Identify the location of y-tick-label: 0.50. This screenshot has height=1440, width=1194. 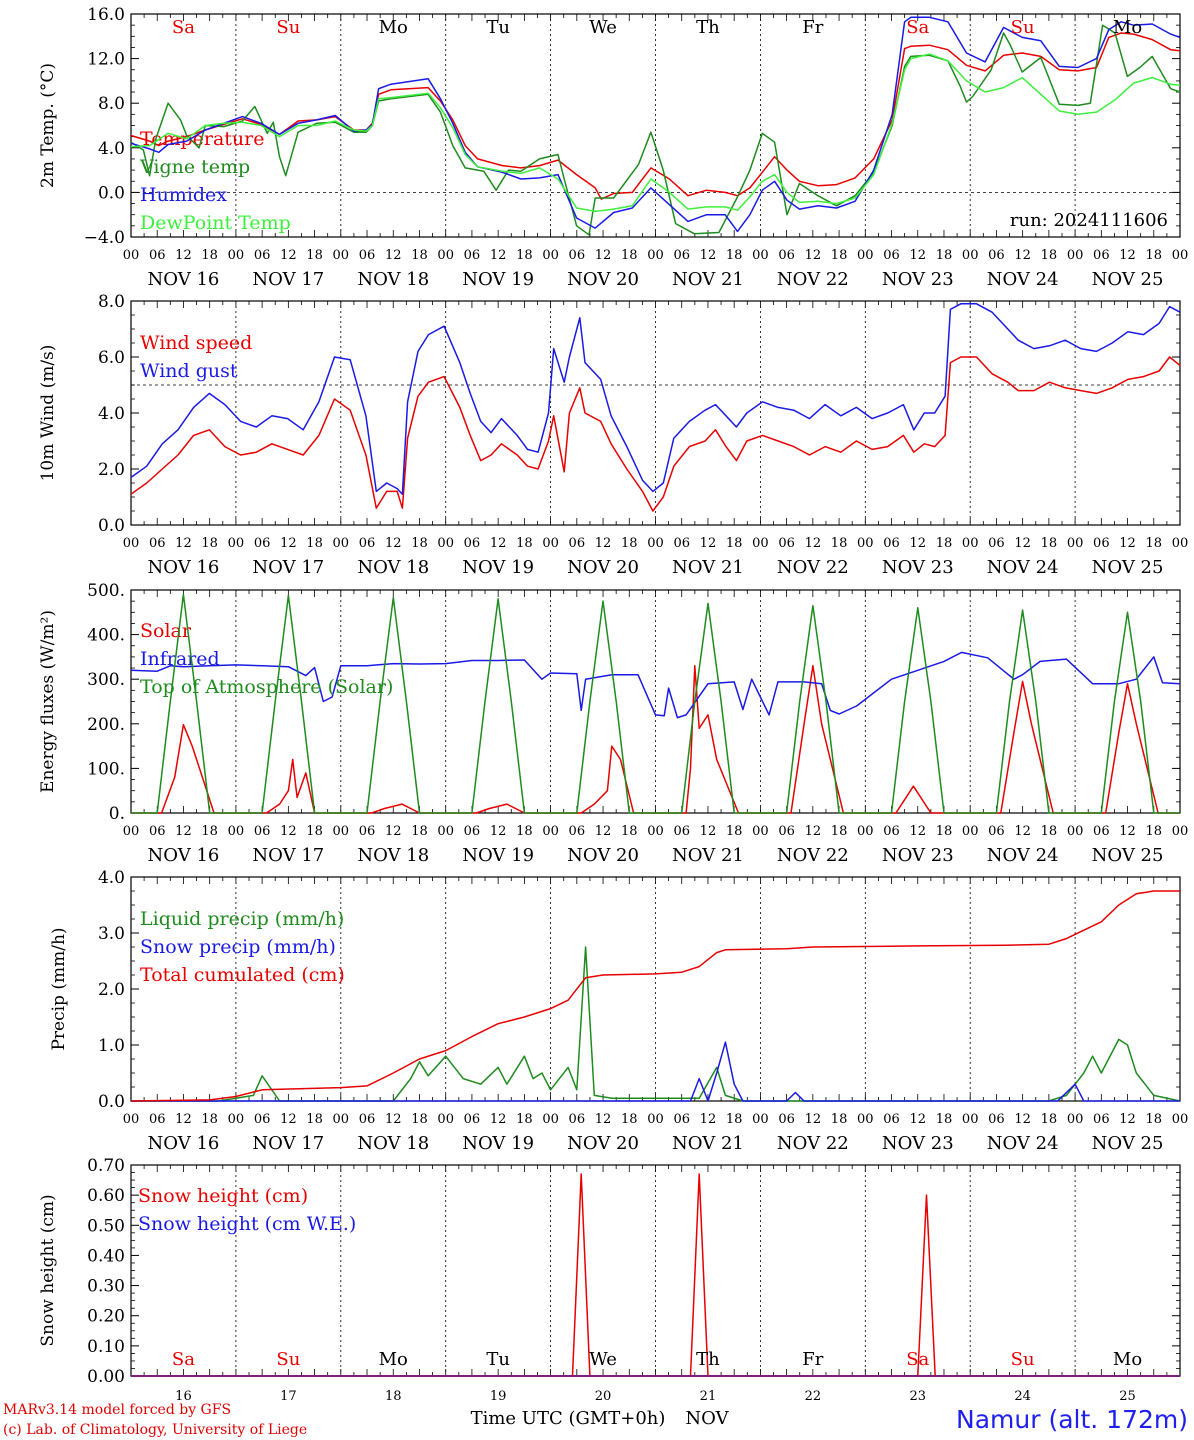
(106, 1226).